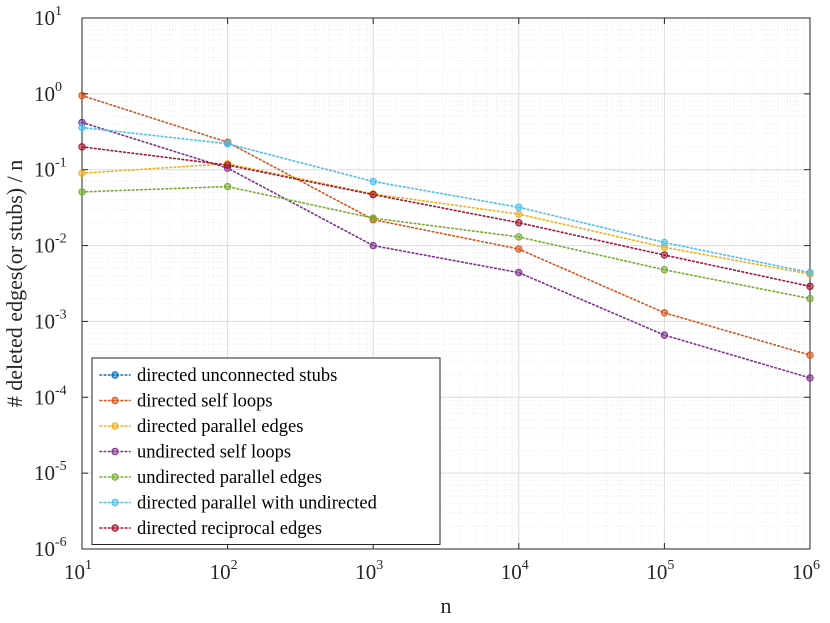 This screenshot has width=830, height=623. I want to click on x-tick-label: 10⁴, so click(515, 571).